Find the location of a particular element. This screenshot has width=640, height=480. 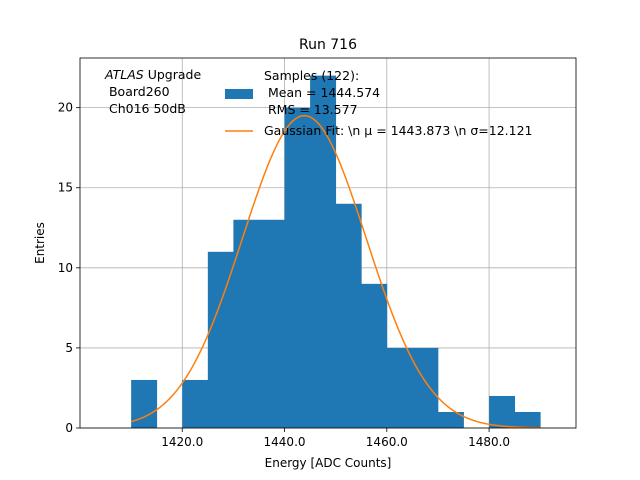

x-tick-label: 1460.0 is located at coordinates (387, 442).